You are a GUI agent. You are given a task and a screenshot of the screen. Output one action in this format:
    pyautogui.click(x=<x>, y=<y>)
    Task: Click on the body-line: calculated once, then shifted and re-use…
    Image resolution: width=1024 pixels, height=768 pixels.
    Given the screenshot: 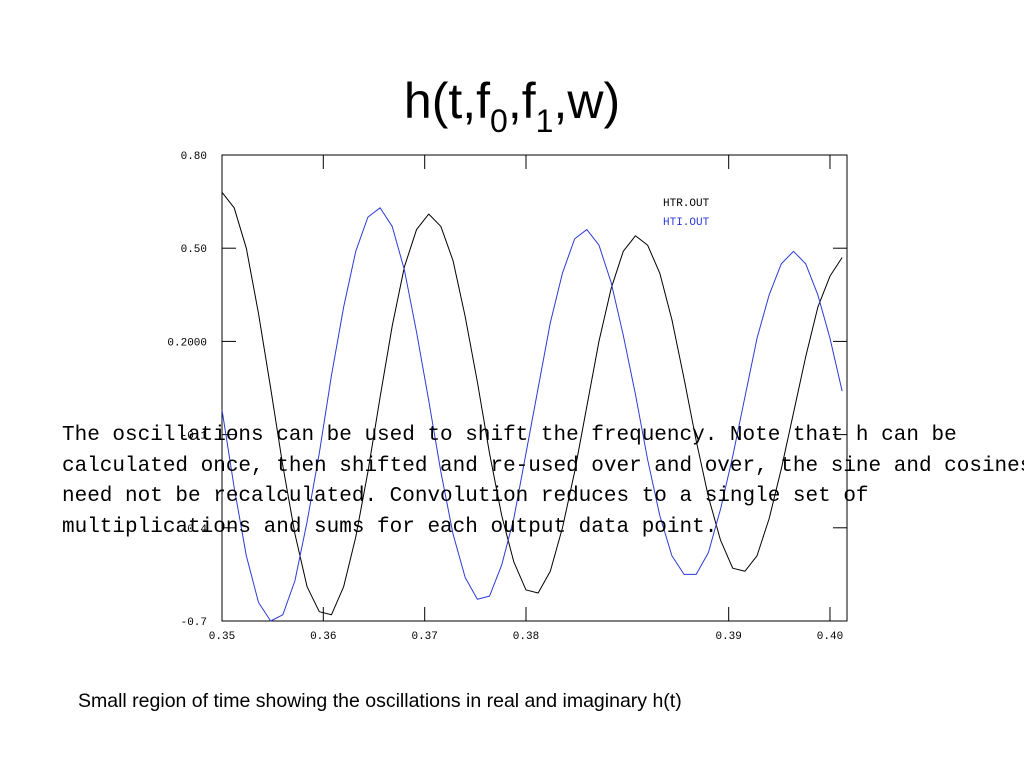 What is the action you would take?
    pyautogui.click(x=543, y=466)
    